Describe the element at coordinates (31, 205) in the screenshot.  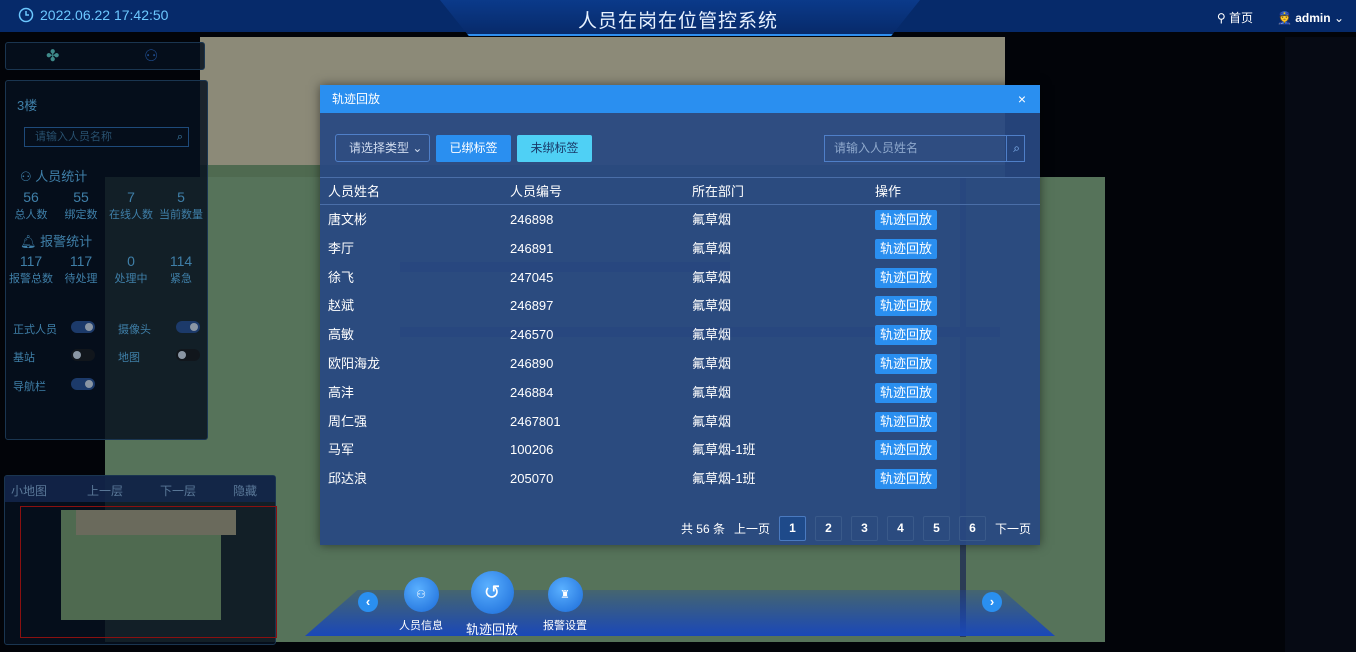
I see `stat-total: 56 总人数` at that location.